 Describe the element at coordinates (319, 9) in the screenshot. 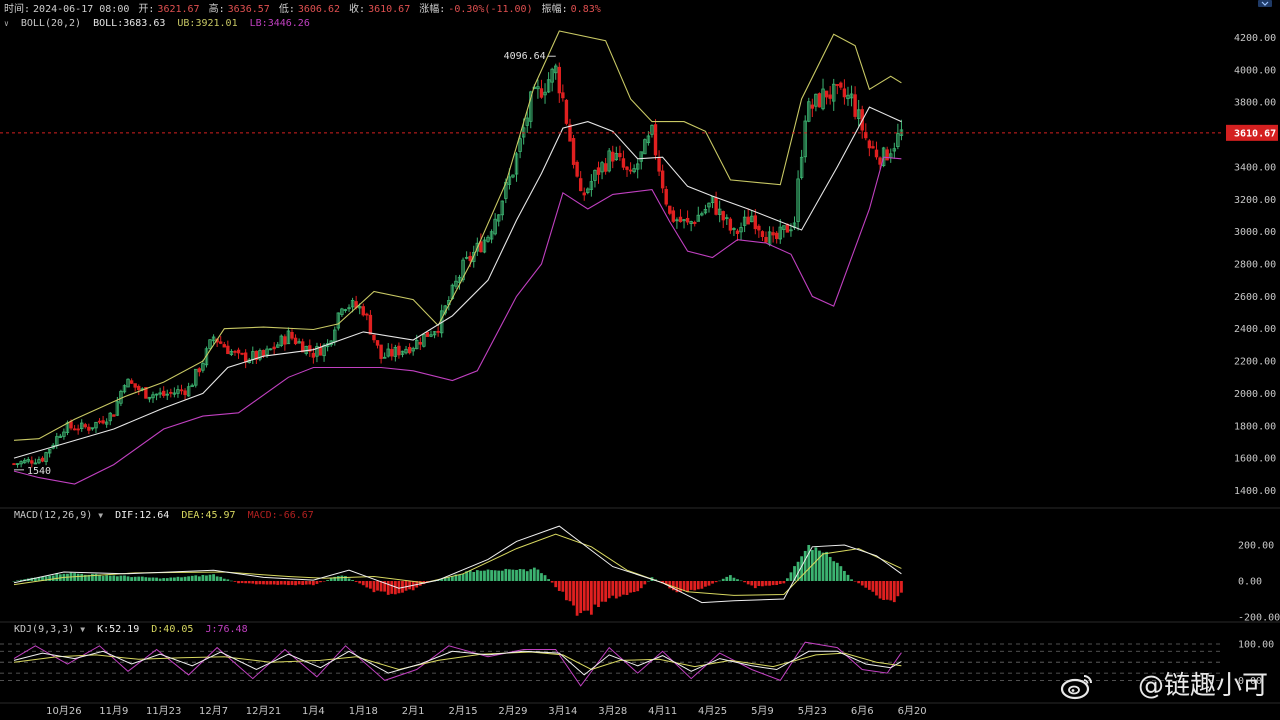

I see `low-value: 3606.62` at that location.